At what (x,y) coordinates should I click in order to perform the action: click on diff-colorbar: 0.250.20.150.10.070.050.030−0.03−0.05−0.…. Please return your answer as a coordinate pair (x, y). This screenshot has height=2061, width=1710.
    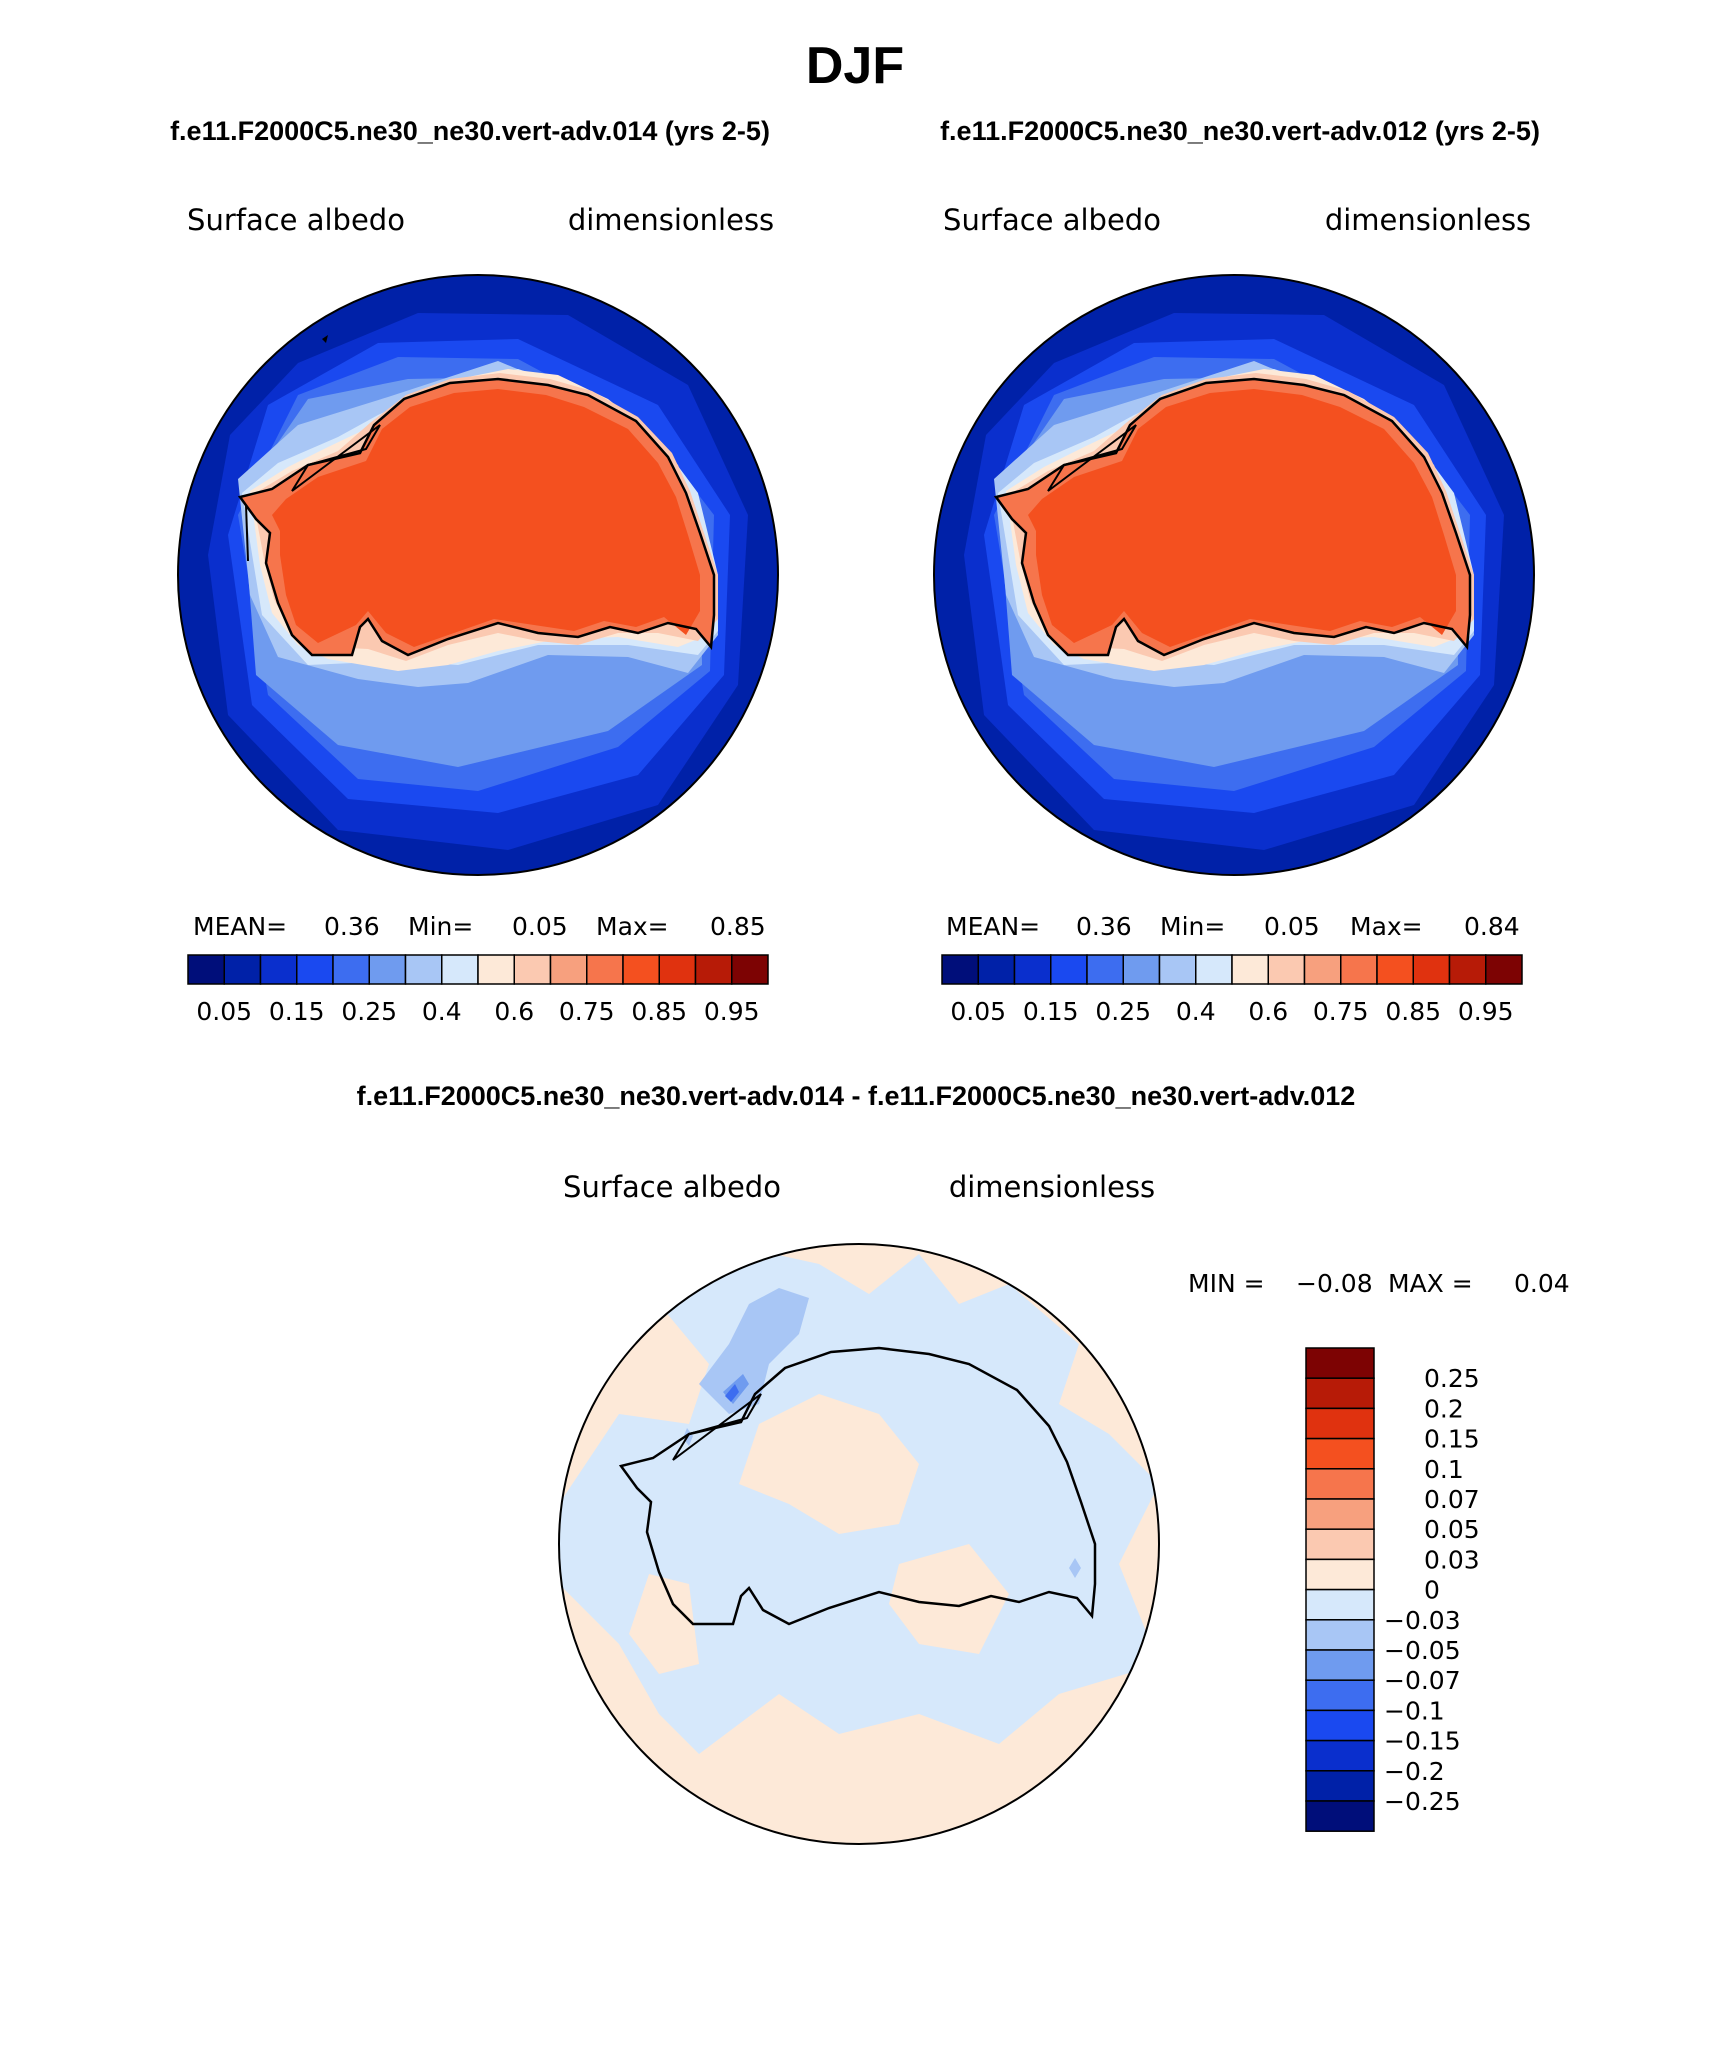
    Looking at the image, I should click on (1392, 1589).